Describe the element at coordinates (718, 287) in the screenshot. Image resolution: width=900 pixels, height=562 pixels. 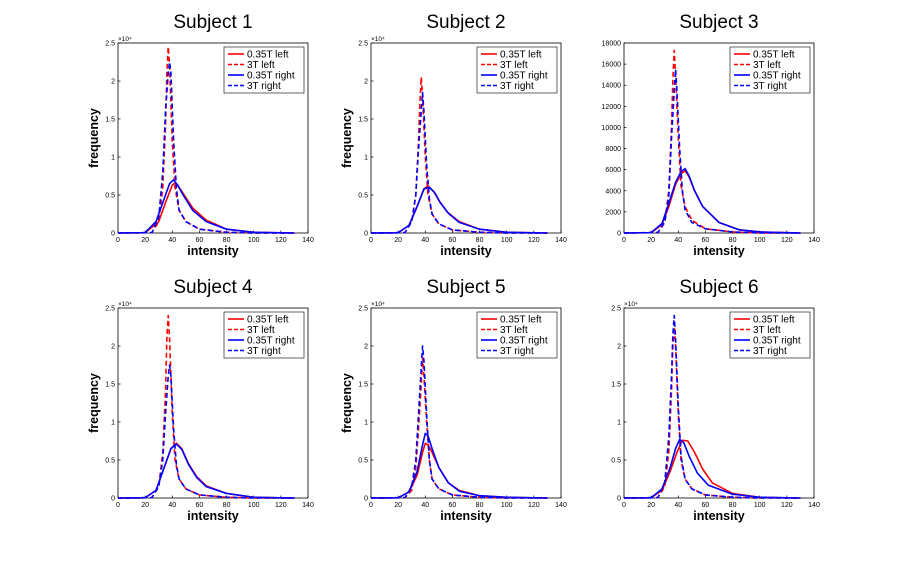
I see `chart-title: Subject 6` at that location.